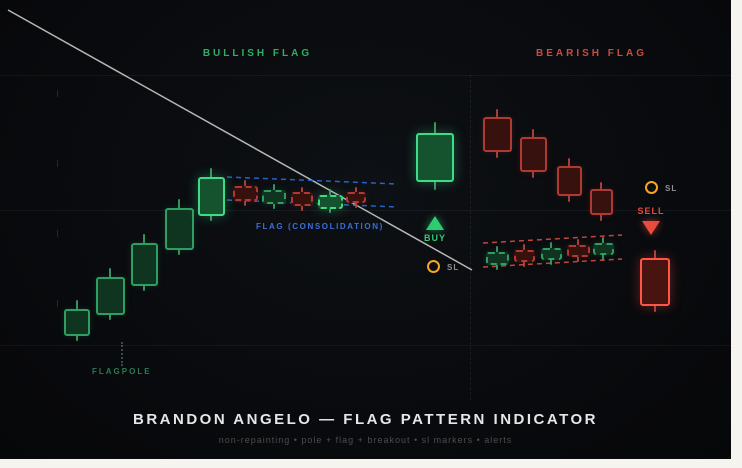 Image resolution: width=742 pixels, height=468 pixels. What do you see at coordinates (122, 371) in the screenshot?
I see `flagpole-label: FLAGPOLE` at bounding box center [122, 371].